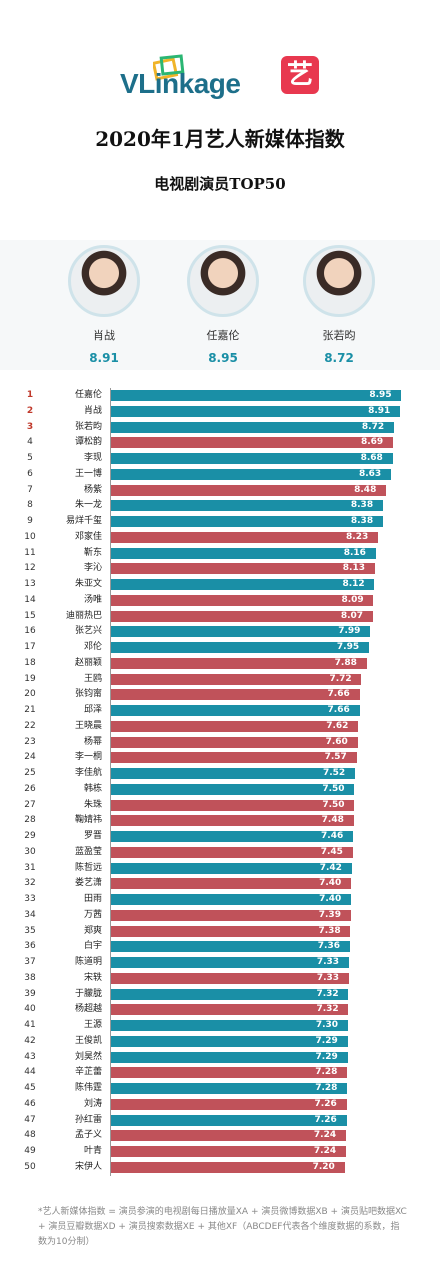 Image resolution: width=440 pixels, height=1265 pixels. What do you see at coordinates (88, 867) in the screenshot?
I see `category-label: 陈哲远` at bounding box center [88, 867].